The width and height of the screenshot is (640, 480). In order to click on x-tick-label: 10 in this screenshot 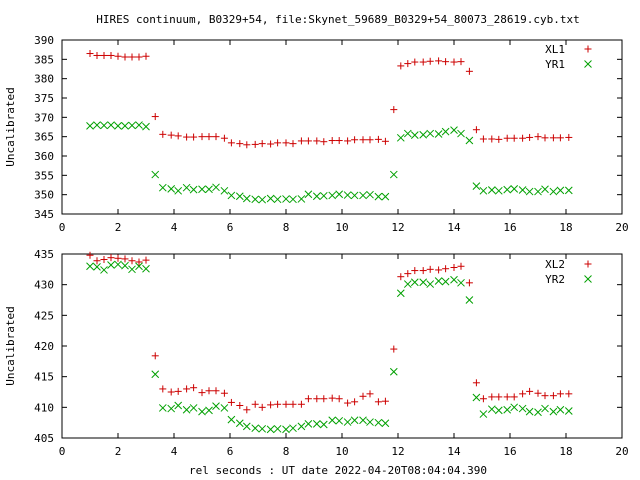, I will do `click(341, 227)`.